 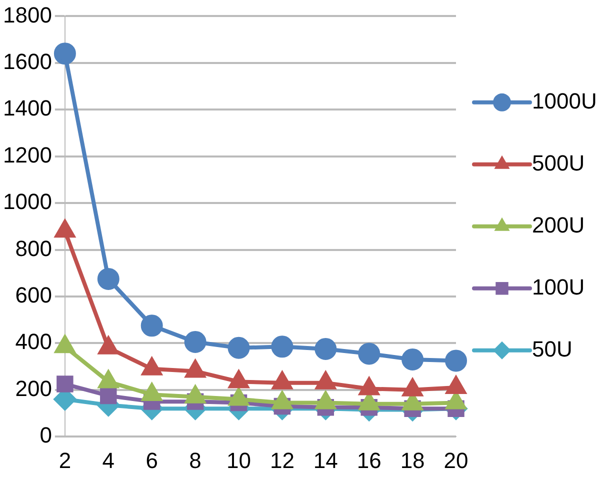 I want to click on legend-label: 100U, so click(x=558, y=287).